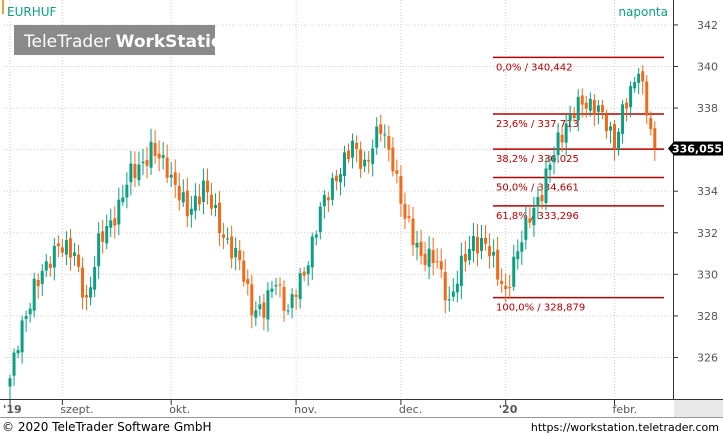  What do you see at coordinates (537, 216) in the screenshot?
I see `fib-label: 61,8% / 333,296` at bounding box center [537, 216].